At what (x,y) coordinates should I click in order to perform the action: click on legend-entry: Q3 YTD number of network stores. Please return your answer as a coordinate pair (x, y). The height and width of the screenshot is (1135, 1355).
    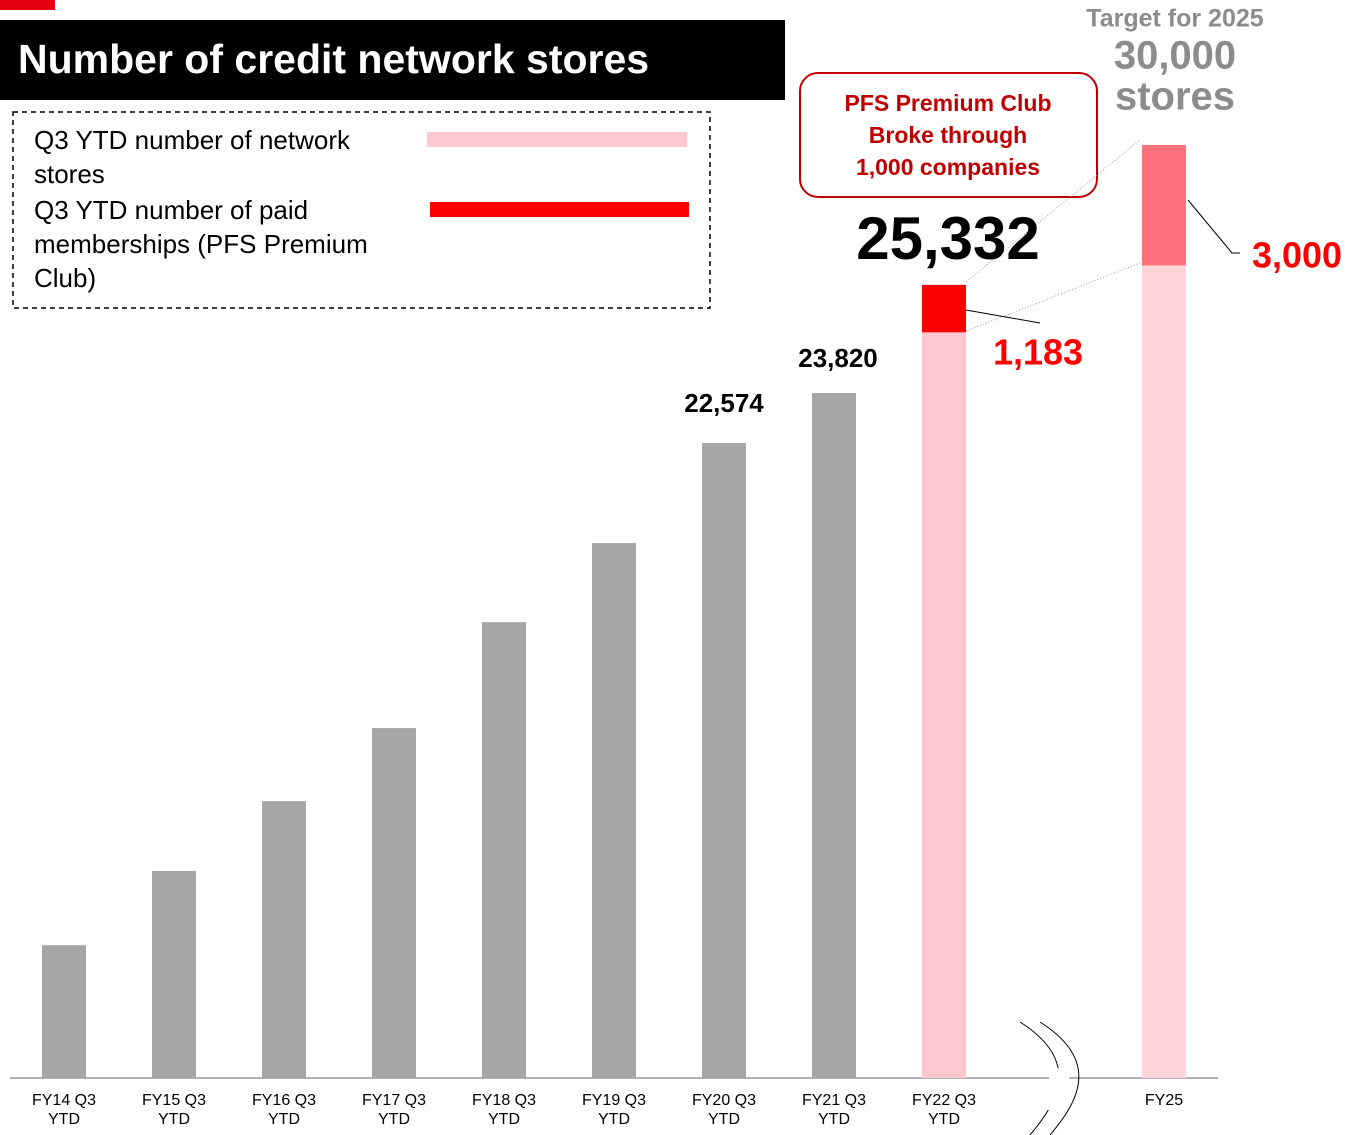
    Looking at the image, I should click on (192, 157).